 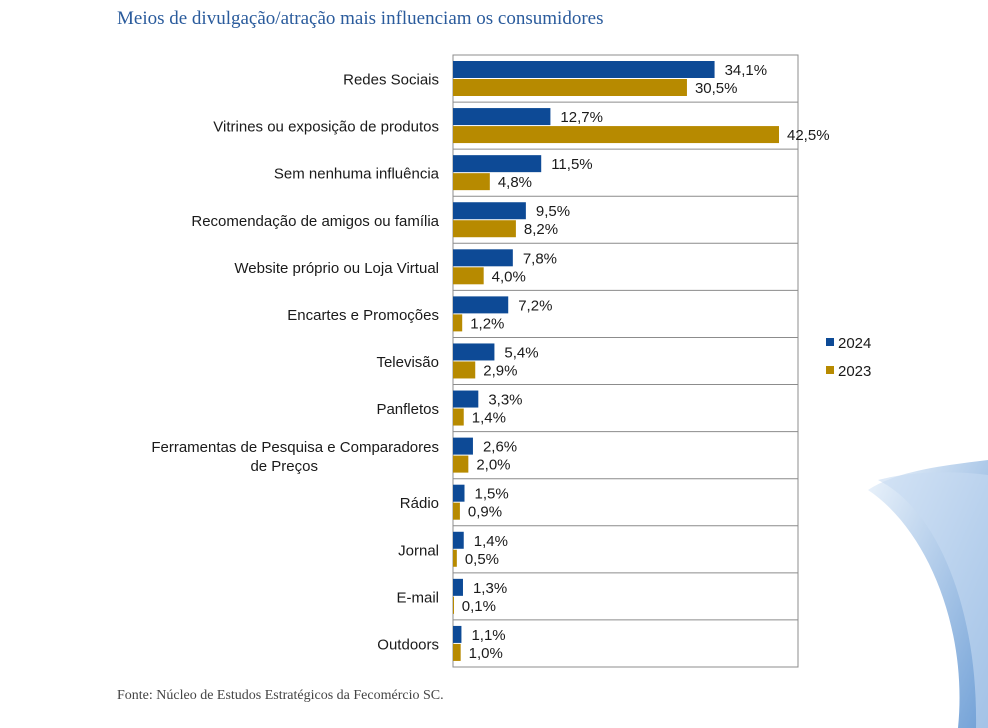 What do you see at coordinates (492, 494) in the screenshot?
I see `data-label-2024: 1,5%` at bounding box center [492, 494].